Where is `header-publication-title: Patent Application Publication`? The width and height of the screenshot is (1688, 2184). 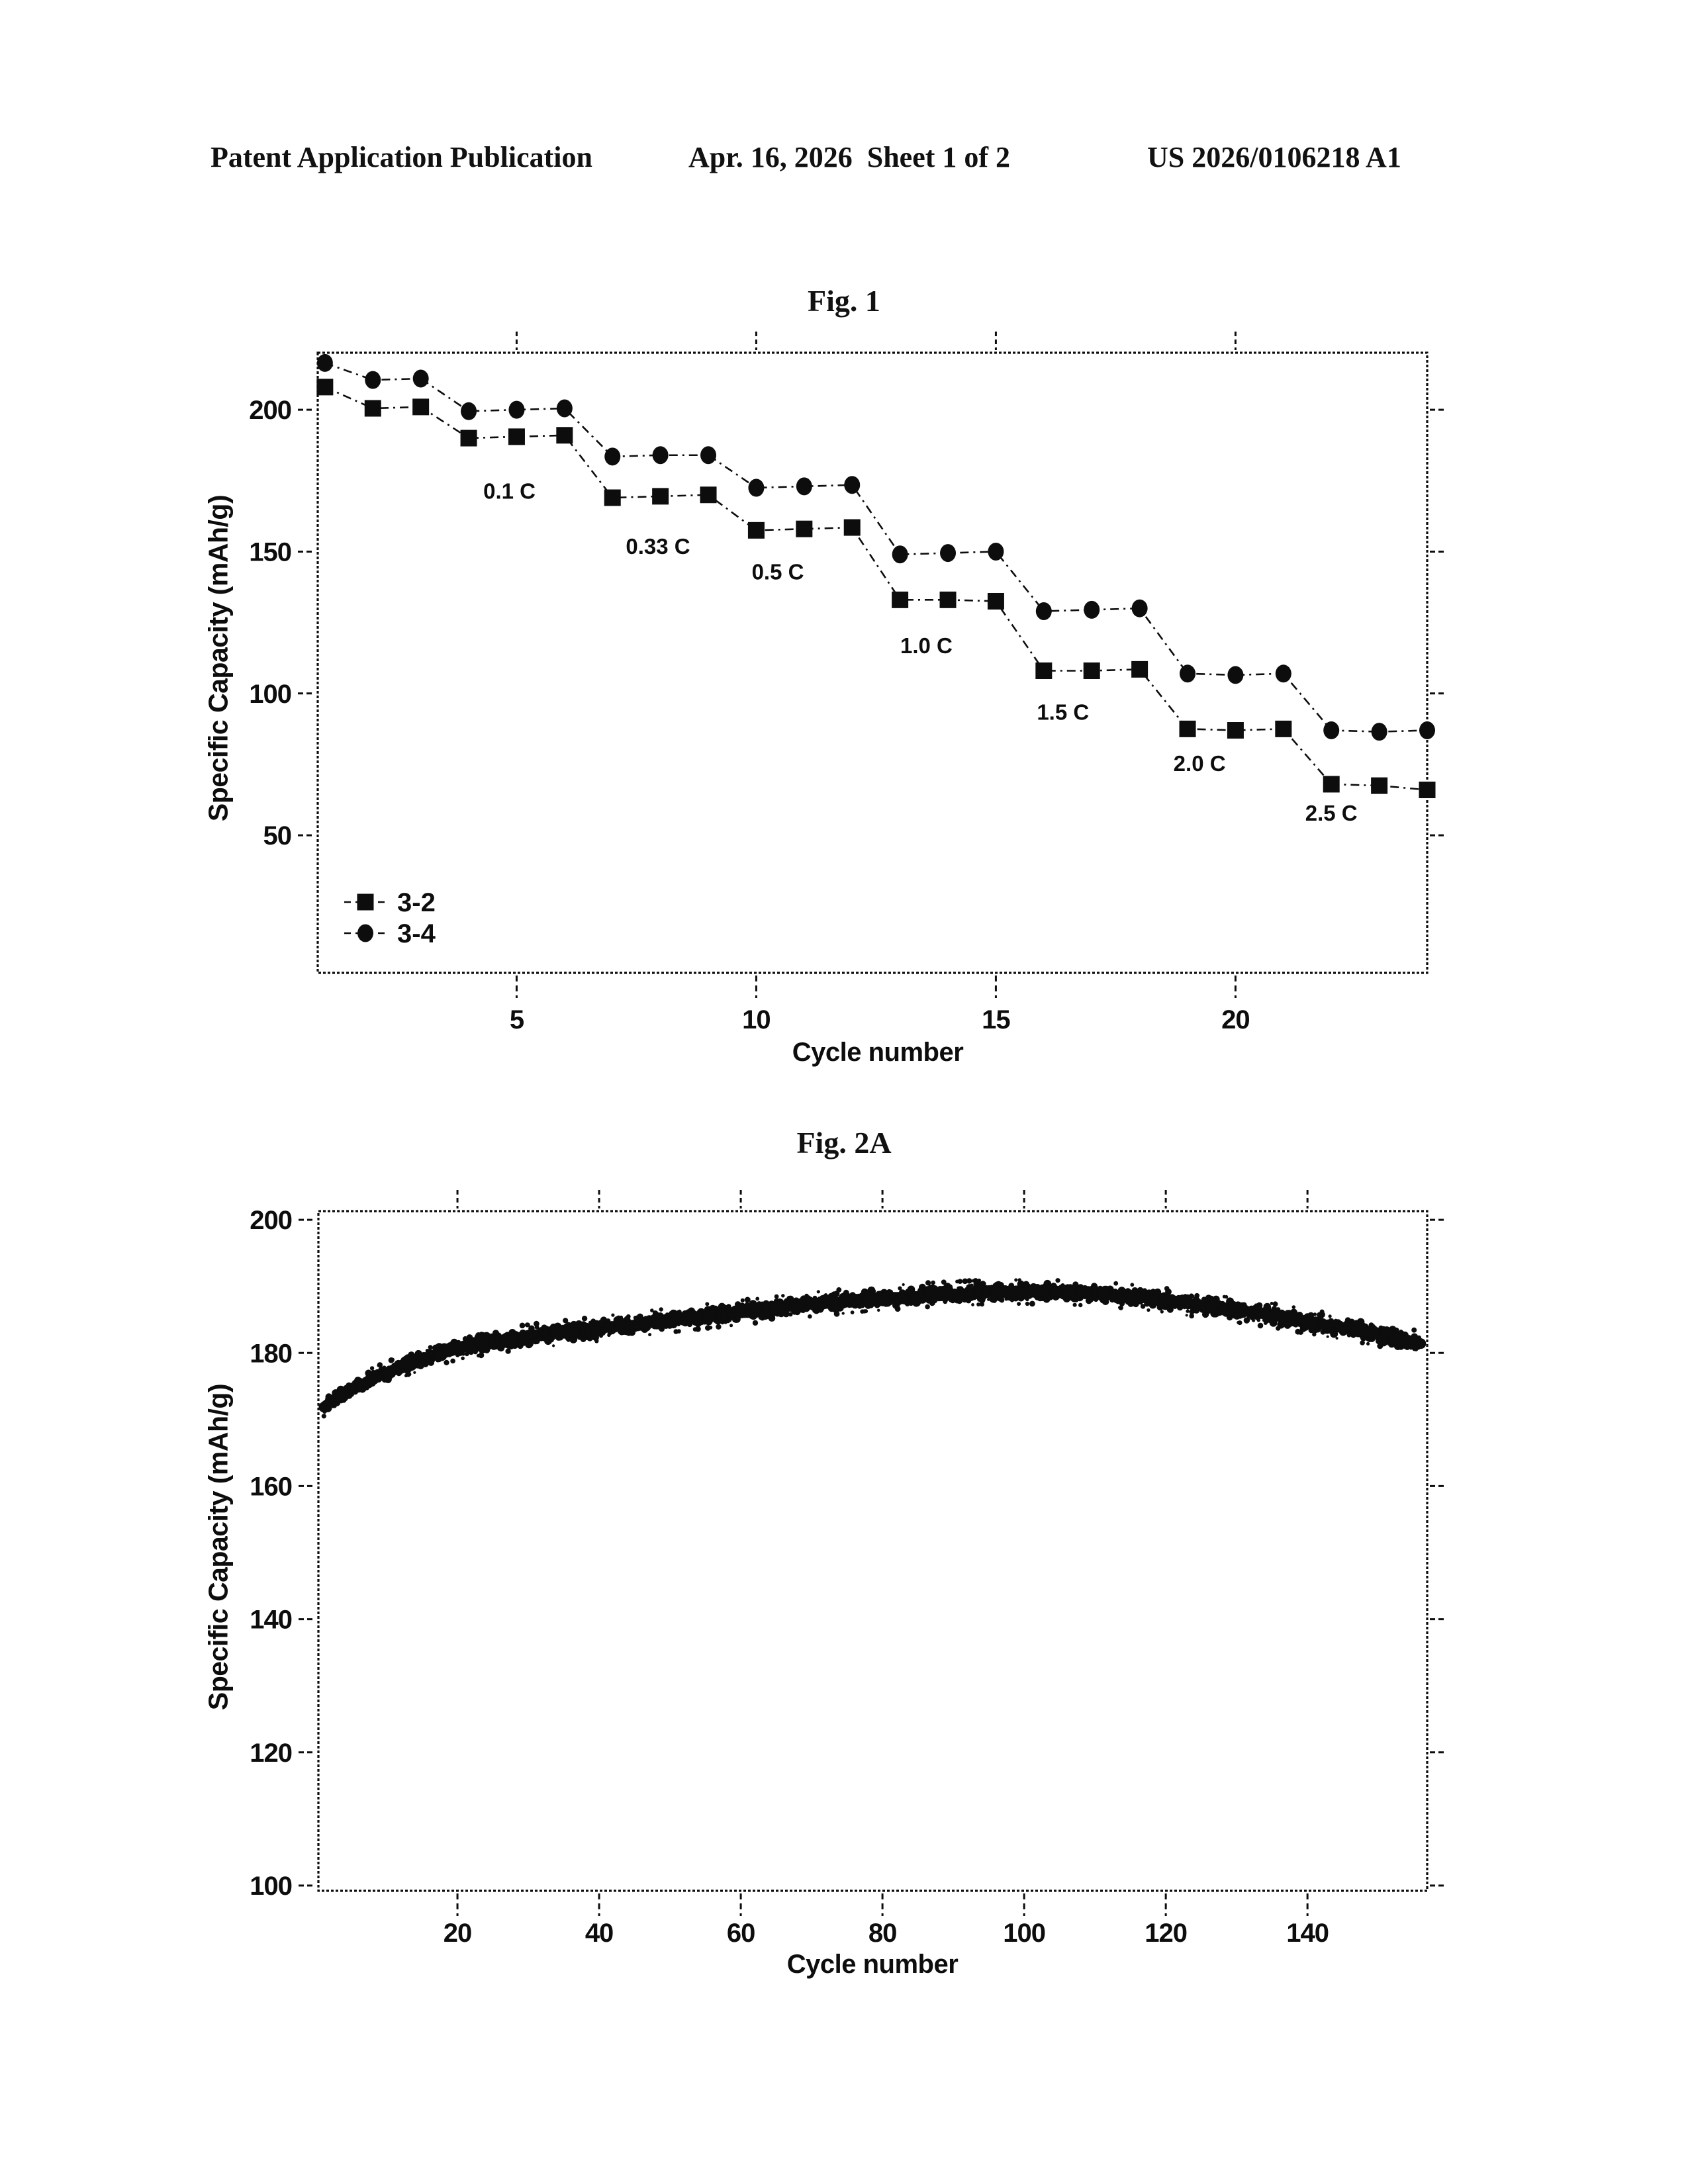 header-publication-title: Patent Application Publication is located at coordinates (401, 157).